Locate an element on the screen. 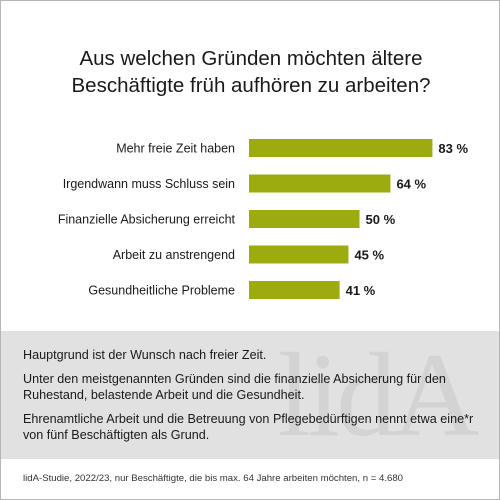 The width and height of the screenshot is (500, 500). bar-value-label: 83 % is located at coordinates (453, 148).